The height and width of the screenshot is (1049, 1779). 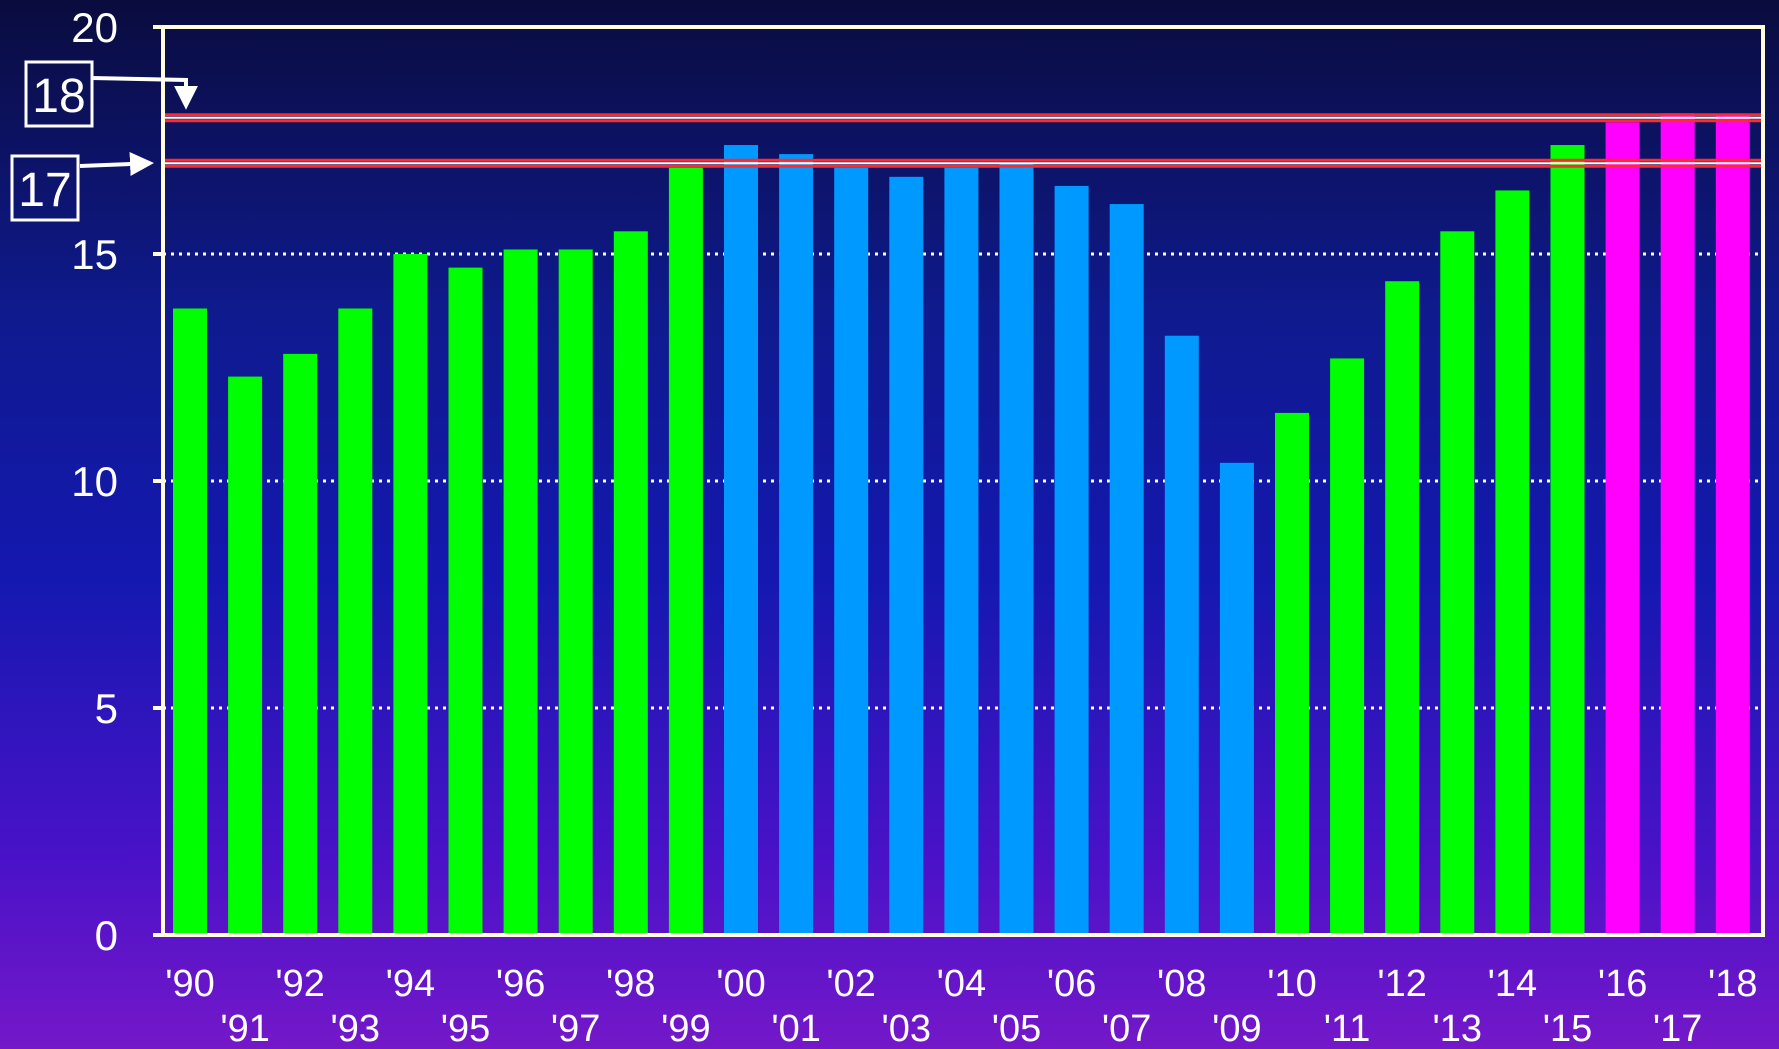 I want to click on x-tick-label: '14, so click(x=1513, y=984).